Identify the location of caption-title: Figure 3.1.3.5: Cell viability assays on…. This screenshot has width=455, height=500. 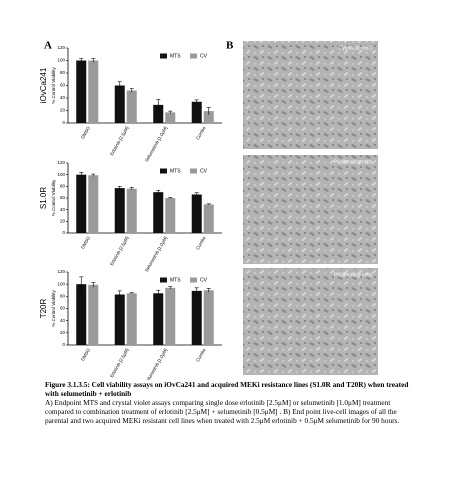
(227, 389).